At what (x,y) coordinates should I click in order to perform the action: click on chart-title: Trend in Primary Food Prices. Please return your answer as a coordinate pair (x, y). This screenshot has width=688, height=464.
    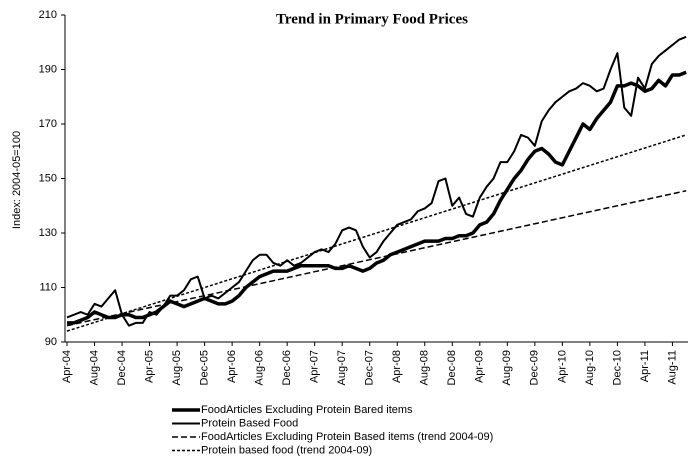
    Looking at the image, I should click on (372, 19).